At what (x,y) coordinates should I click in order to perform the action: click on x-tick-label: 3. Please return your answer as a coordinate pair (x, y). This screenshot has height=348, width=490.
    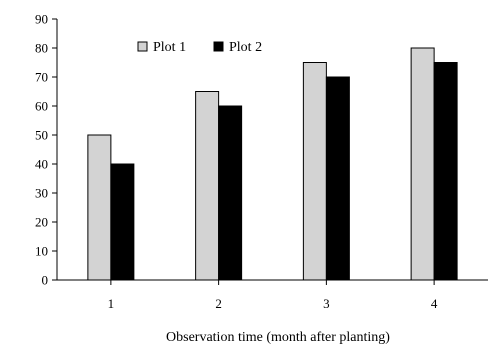
    Looking at the image, I should click on (326, 303).